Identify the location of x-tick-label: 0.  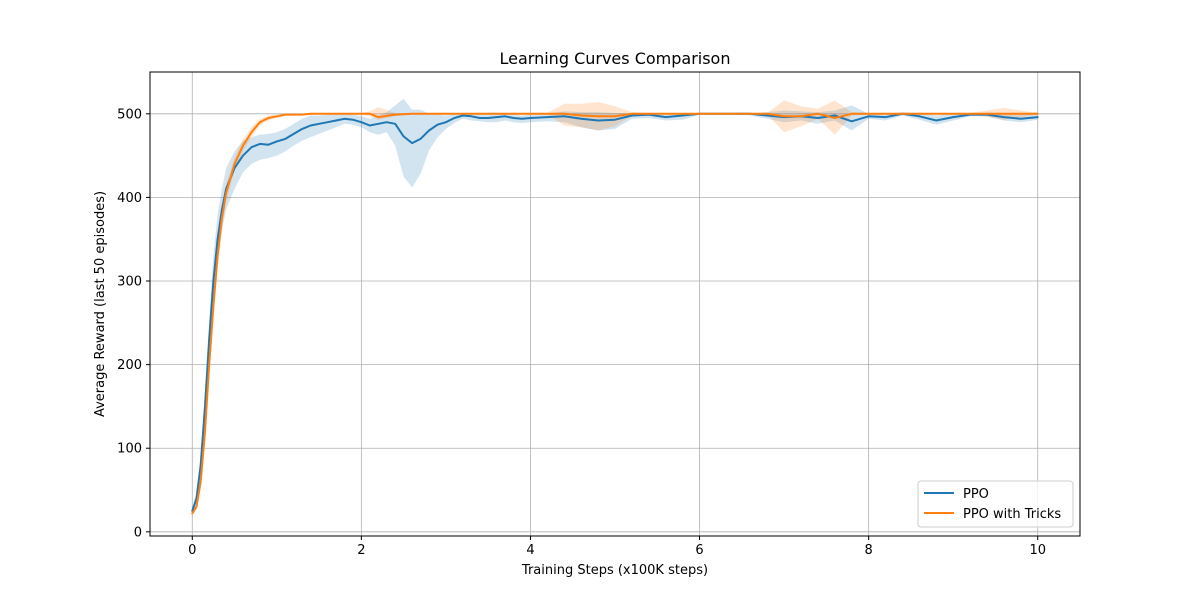
(192, 550).